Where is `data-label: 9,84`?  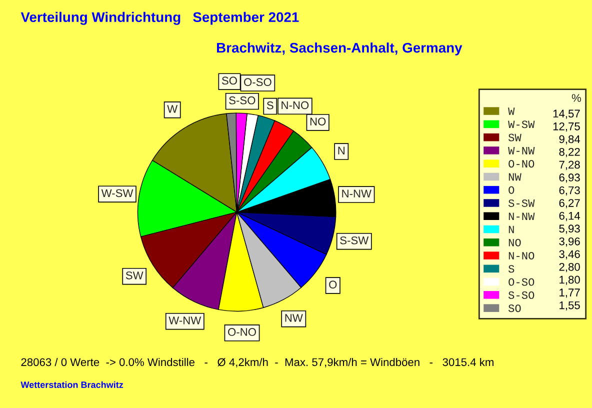 data-label: 9,84 is located at coordinates (569, 139).